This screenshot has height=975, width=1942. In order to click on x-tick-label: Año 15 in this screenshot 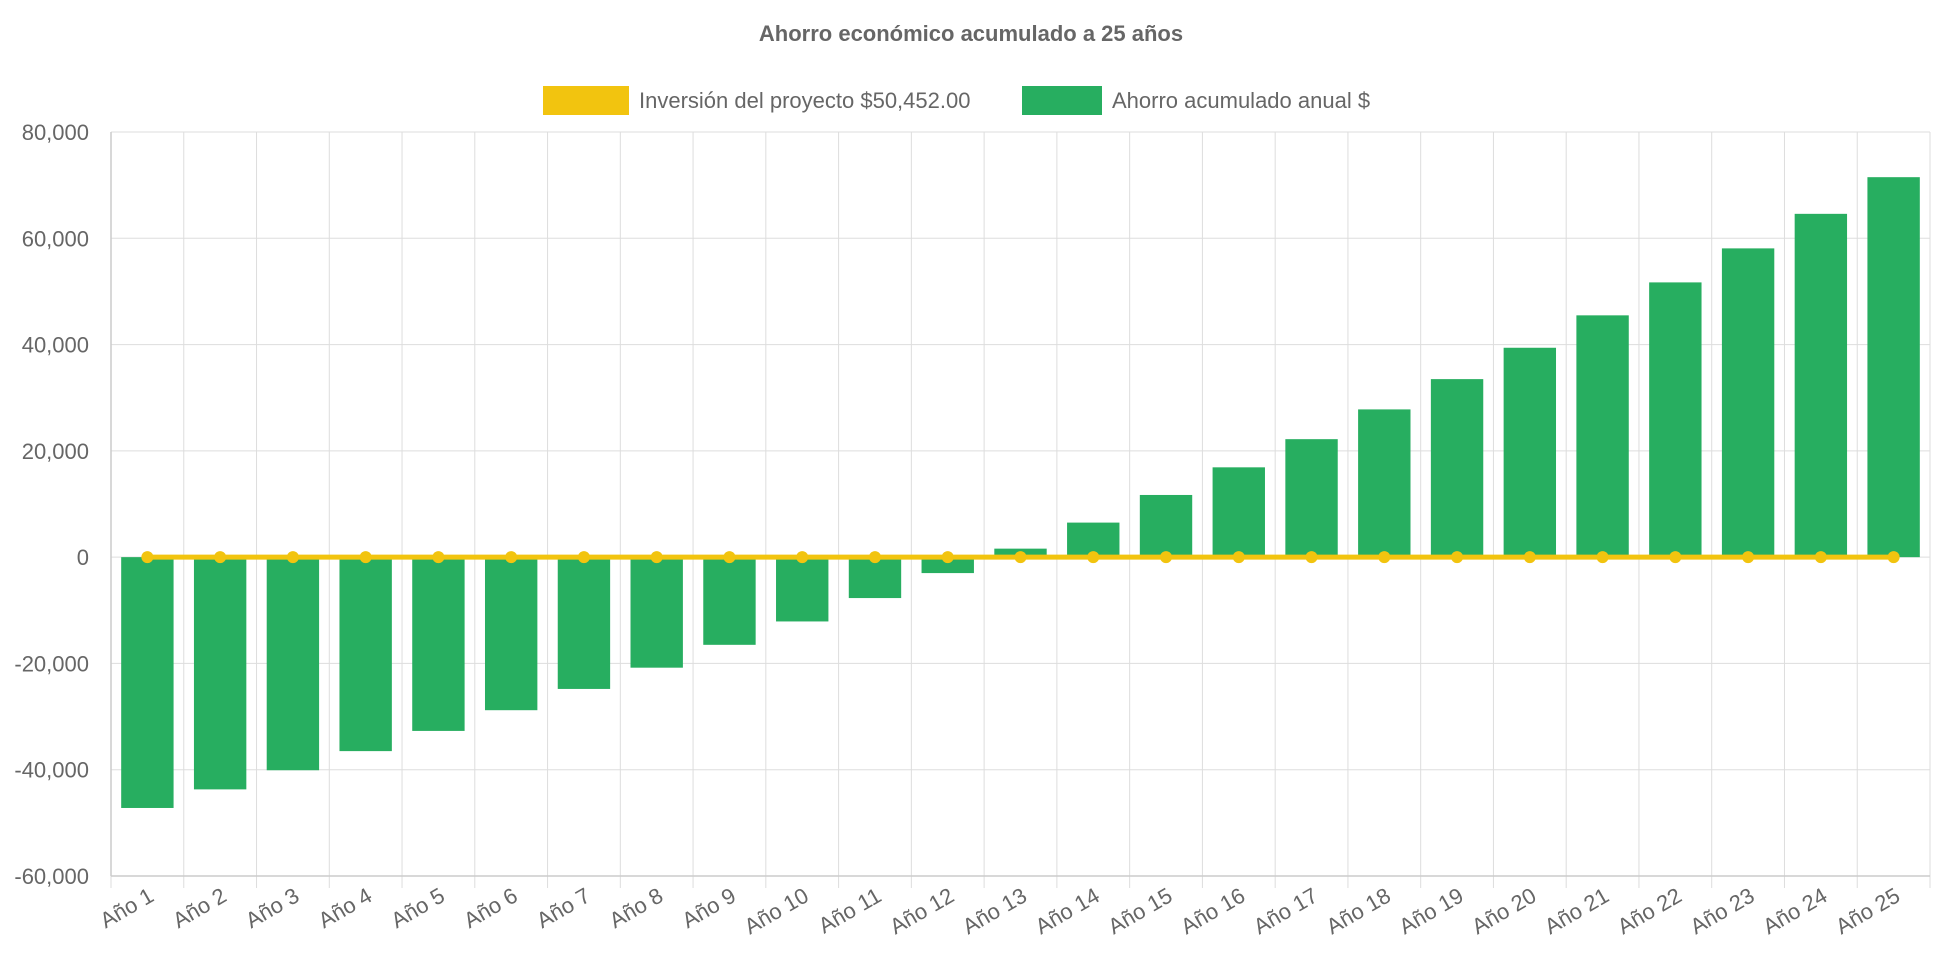, I will do `click(1140, 911)`.